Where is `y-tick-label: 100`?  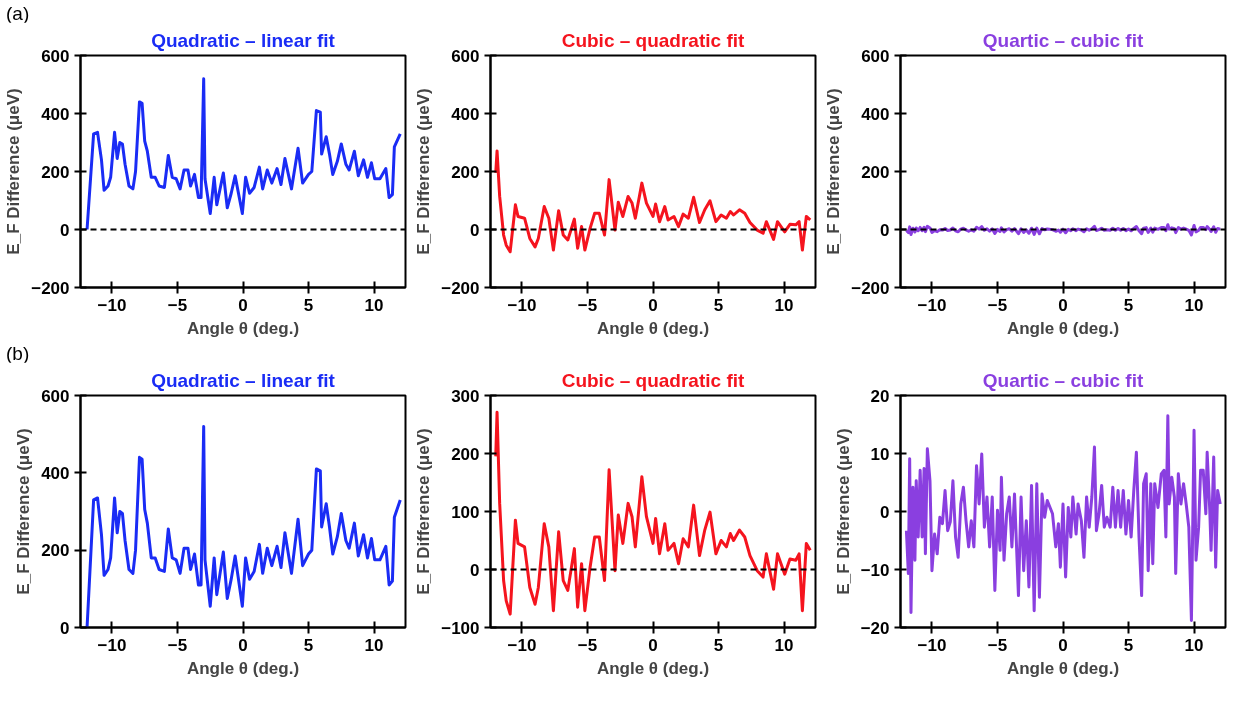 y-tick-label: 100 is located at coordinates (465, 512).